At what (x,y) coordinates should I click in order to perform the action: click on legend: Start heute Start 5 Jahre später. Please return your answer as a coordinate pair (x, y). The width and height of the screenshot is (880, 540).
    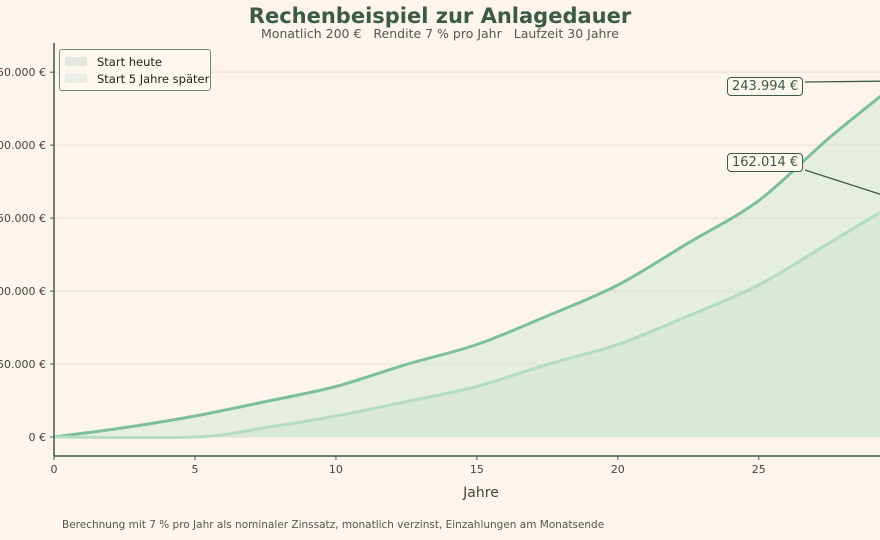
    Looking at the image, I should click on (135, 70).